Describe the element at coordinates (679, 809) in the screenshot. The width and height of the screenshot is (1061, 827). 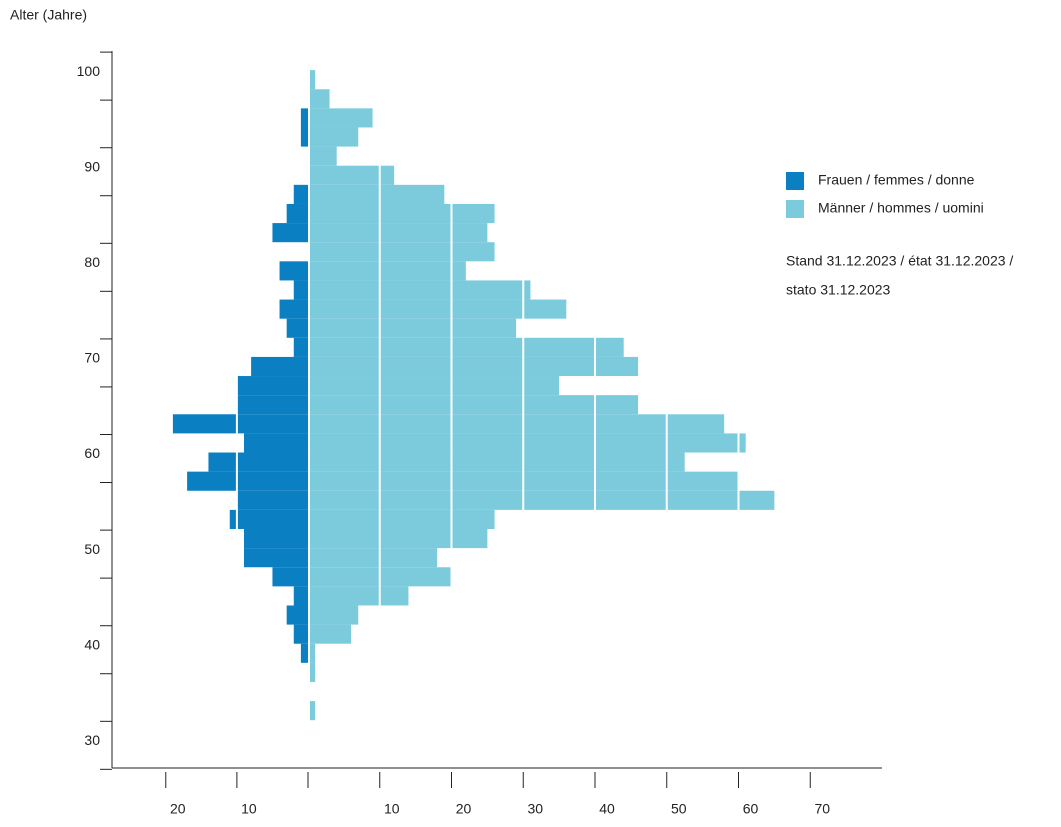
I see `x-tick-label: 50` at that location.